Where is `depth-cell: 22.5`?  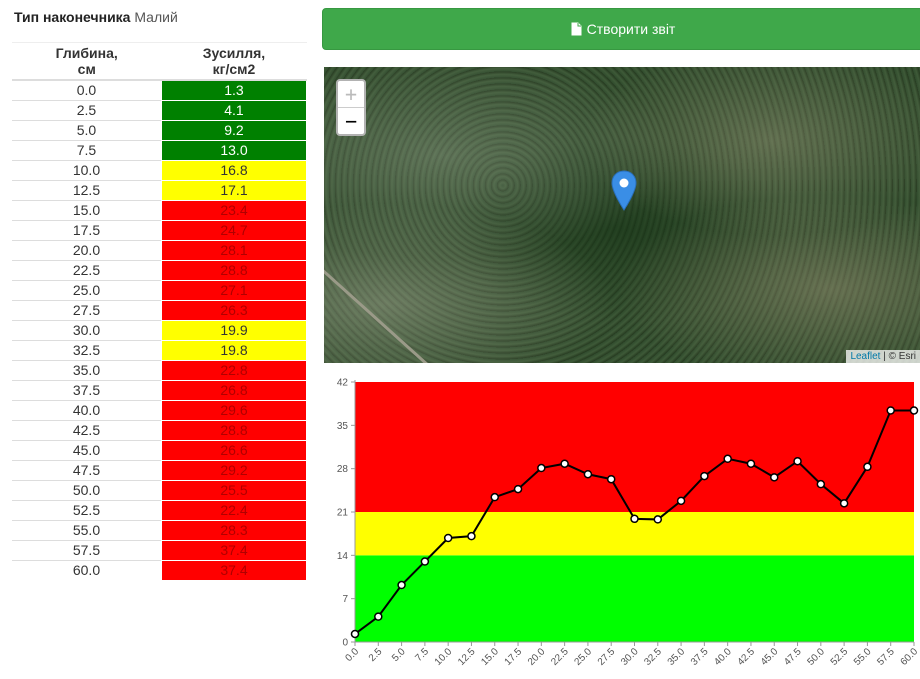 depth-cell: 22.5 is located at coordinates (87, 270).